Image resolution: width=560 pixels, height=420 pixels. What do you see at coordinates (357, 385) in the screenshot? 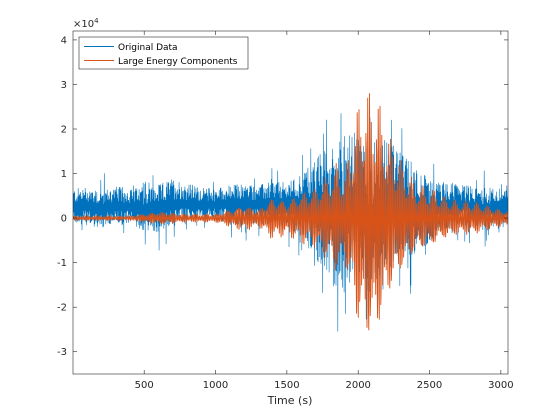
I see `x-tick-label: 2000` at bounding box center [357, 385].